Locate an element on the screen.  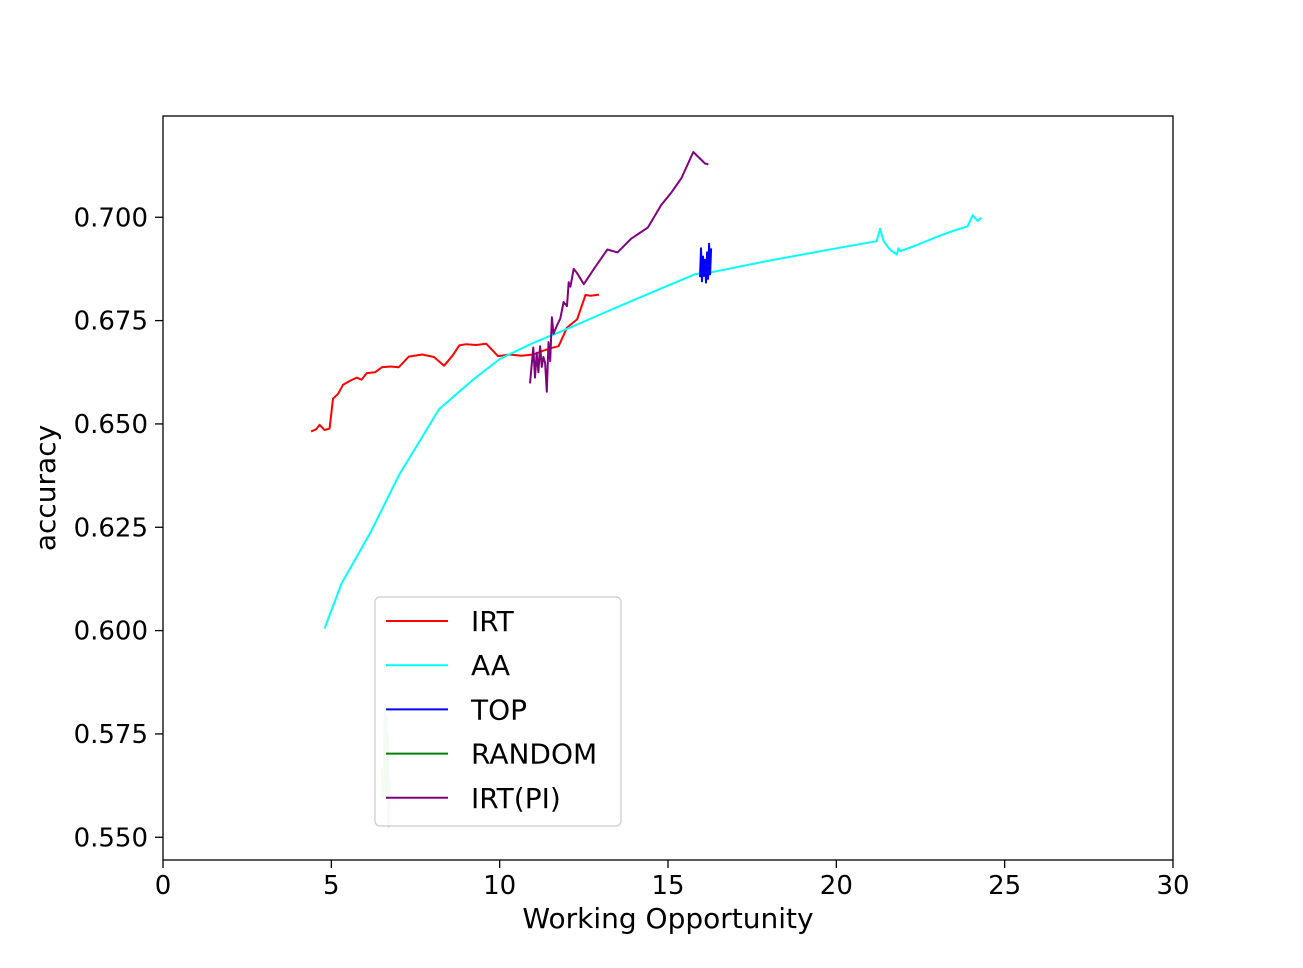
y-axis-title: accuracy is located at coordinates (45, 488).